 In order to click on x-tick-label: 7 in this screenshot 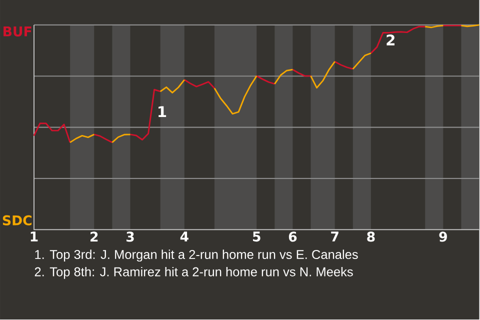, I will do `click(334, 237)`.